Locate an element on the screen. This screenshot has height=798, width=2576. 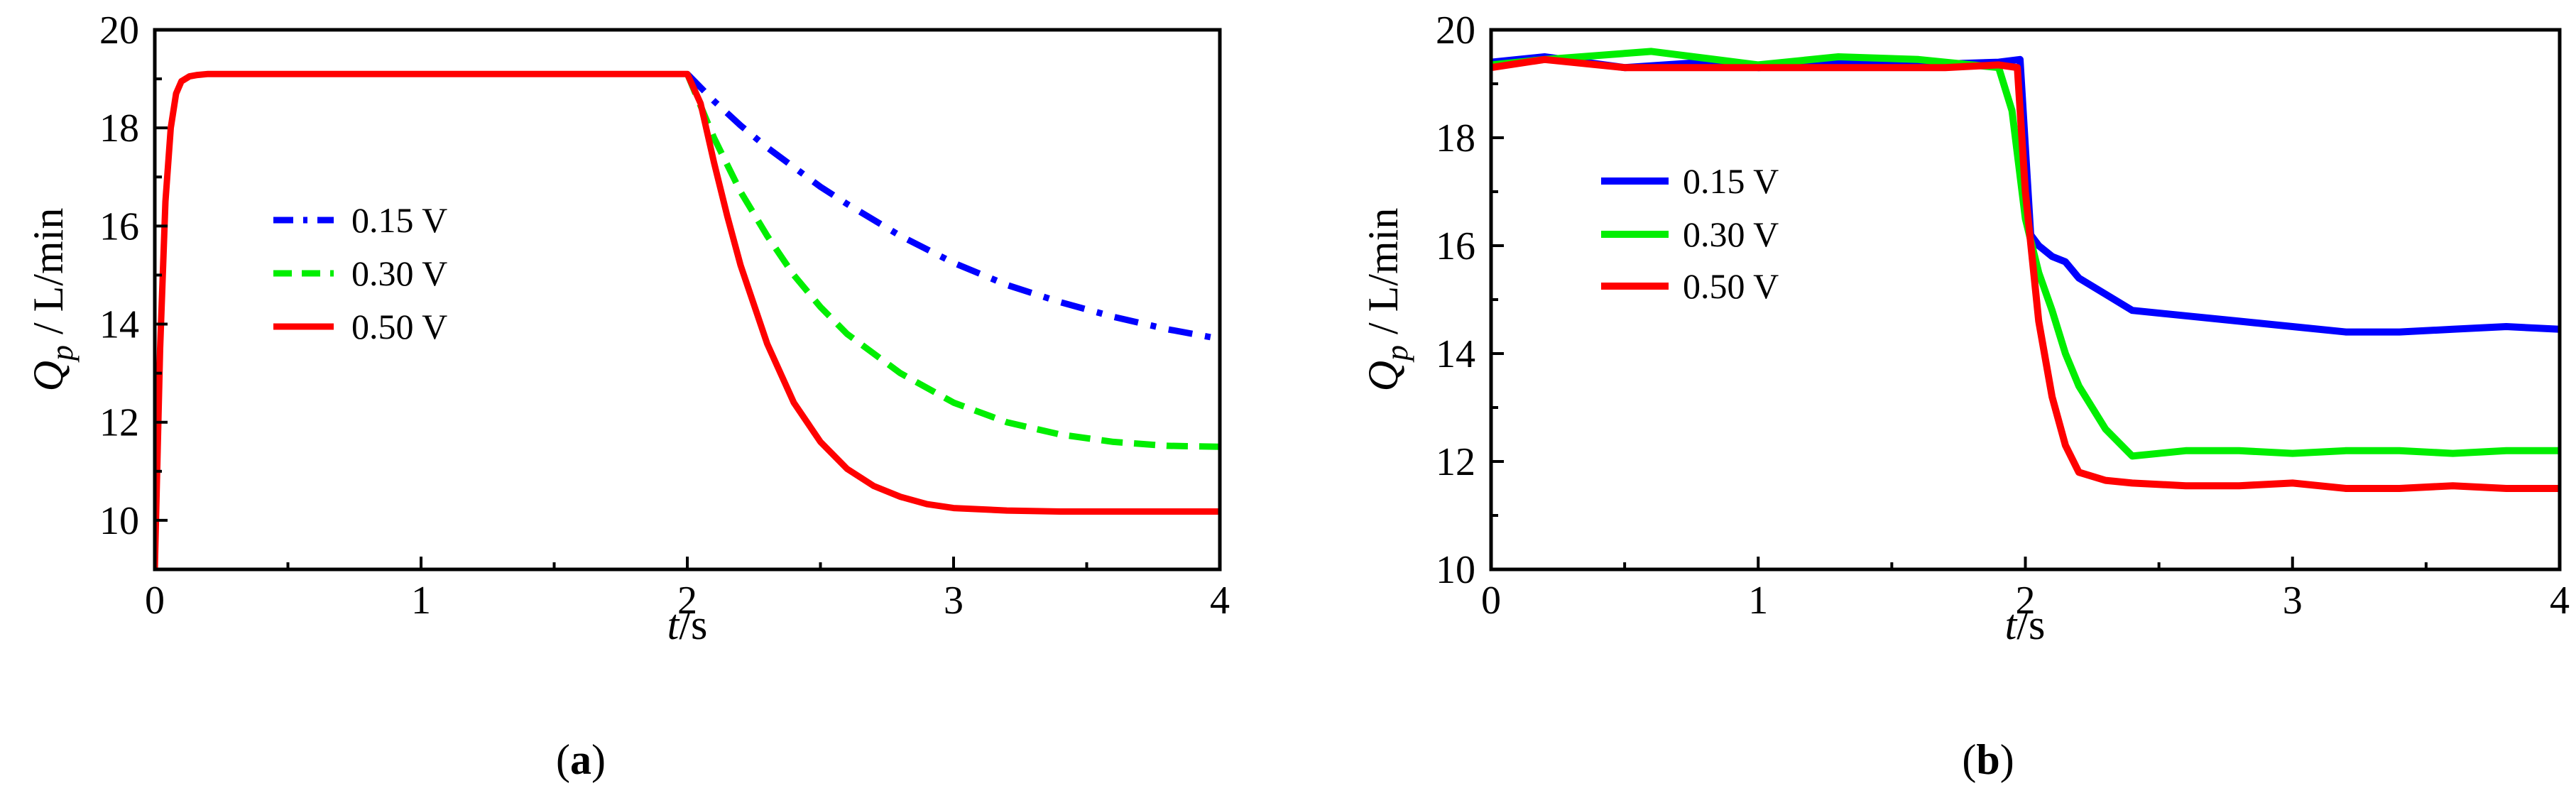
panel-a-caption-letter: a is located at coordinates (580, 760).